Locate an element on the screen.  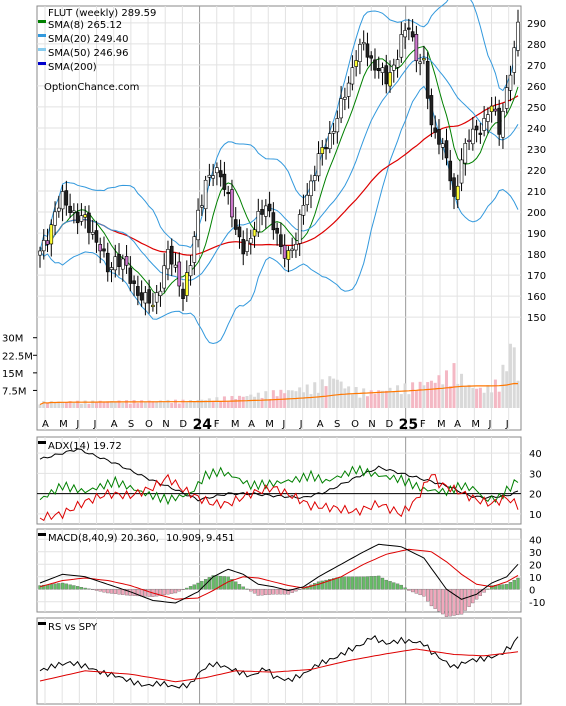
month-tick-label: O is located at coordinates (149, 424).